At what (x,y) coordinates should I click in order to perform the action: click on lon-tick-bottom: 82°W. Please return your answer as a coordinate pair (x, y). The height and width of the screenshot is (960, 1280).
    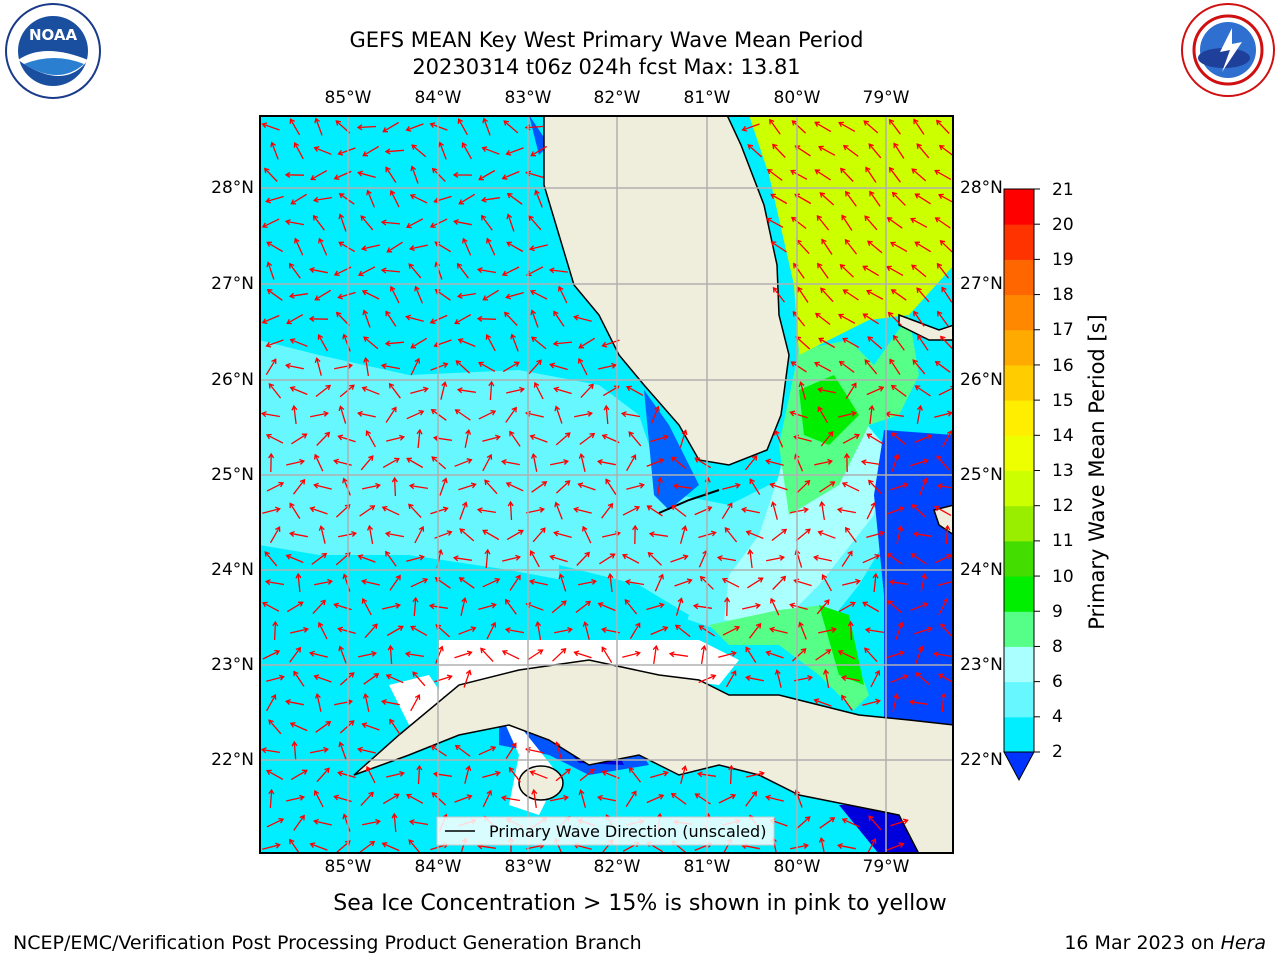
    Looking at the image, I should click on (617, 867).